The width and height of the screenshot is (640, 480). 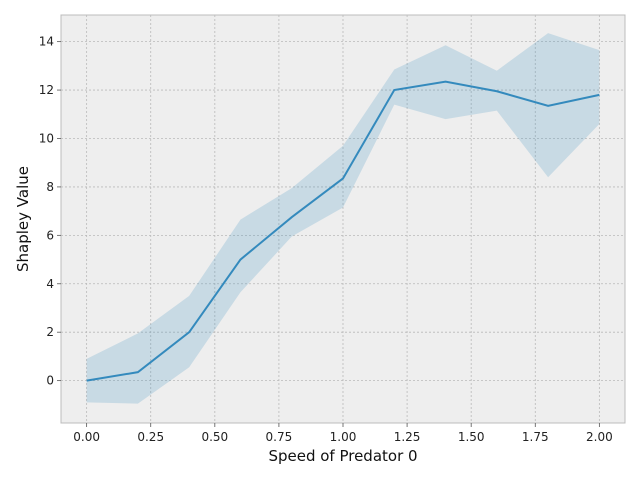 What do you see at coordinates (342, 456) in the screenshot?
I see `x-axis-label: Speed of Predator 0` at bounding box center [342, 456].